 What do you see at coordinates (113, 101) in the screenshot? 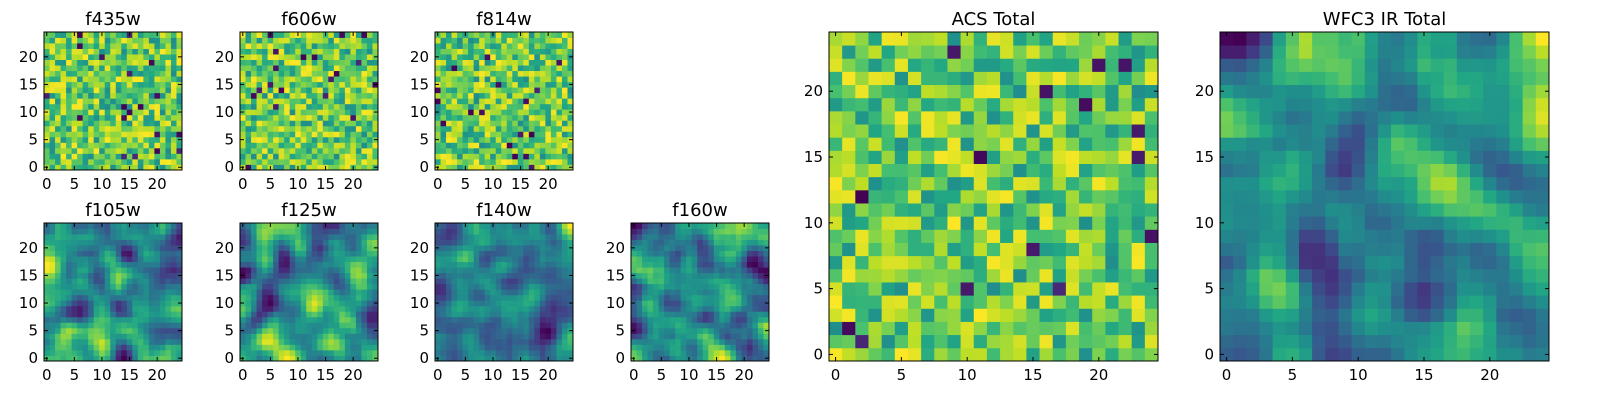
I see `axes-frame` at bounding box center [113, 101].